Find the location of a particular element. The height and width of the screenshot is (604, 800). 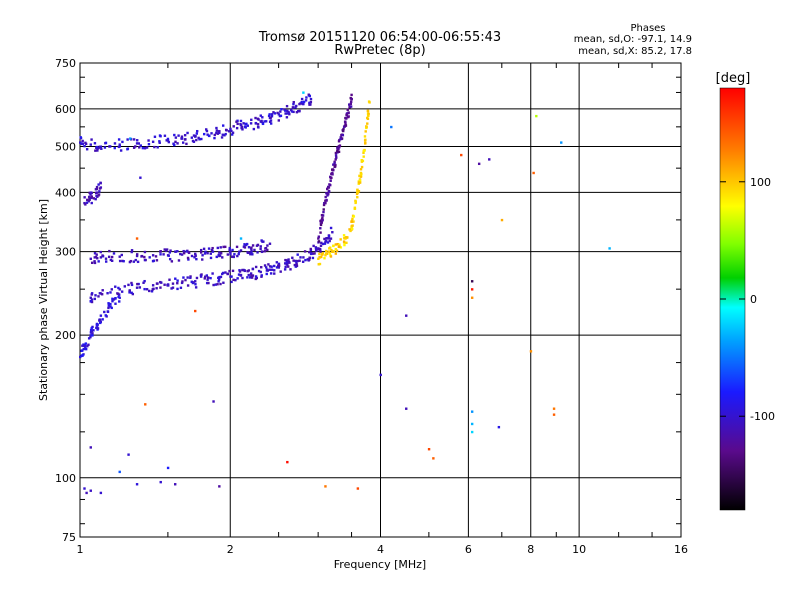

y-tick-label: 300 is located at coordinates (65, 252).